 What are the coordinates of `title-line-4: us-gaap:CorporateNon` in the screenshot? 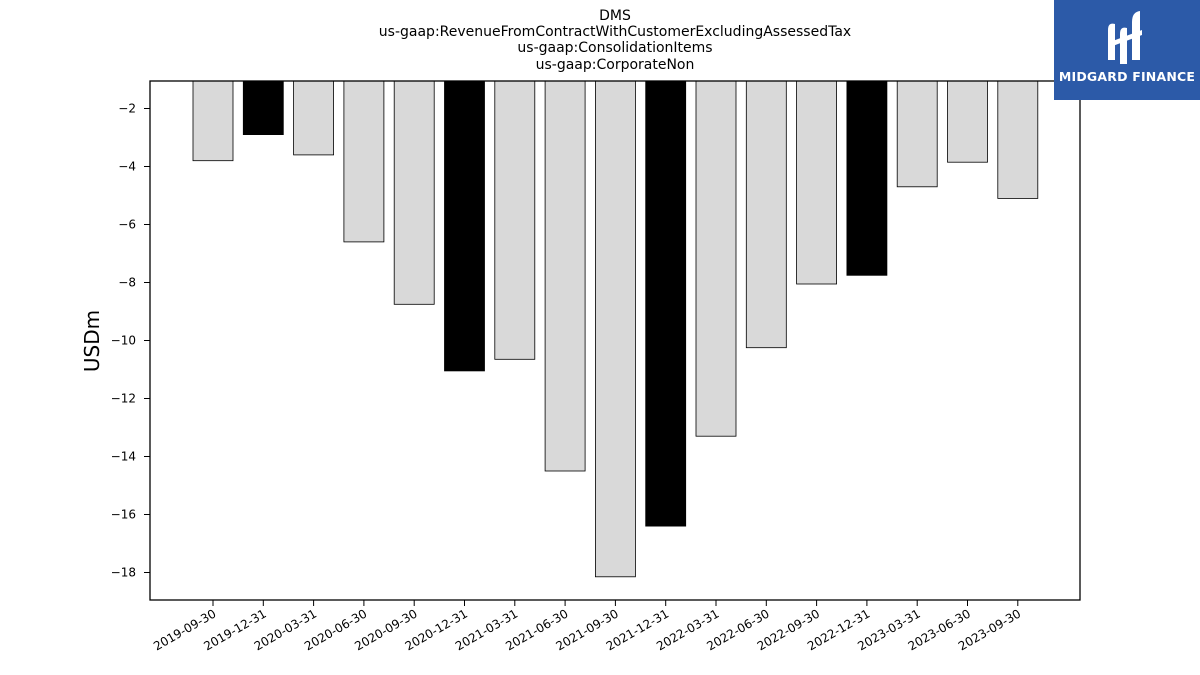 It's located at (615, 65).